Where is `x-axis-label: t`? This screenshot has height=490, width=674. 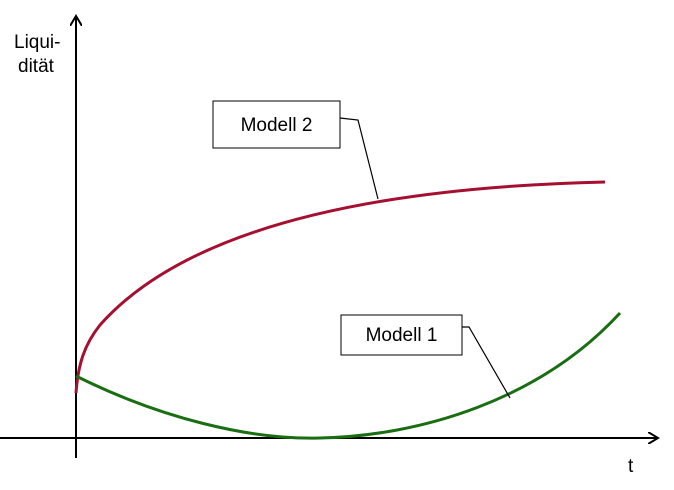
x-axis-label: t is located at coordinates (631, 466).